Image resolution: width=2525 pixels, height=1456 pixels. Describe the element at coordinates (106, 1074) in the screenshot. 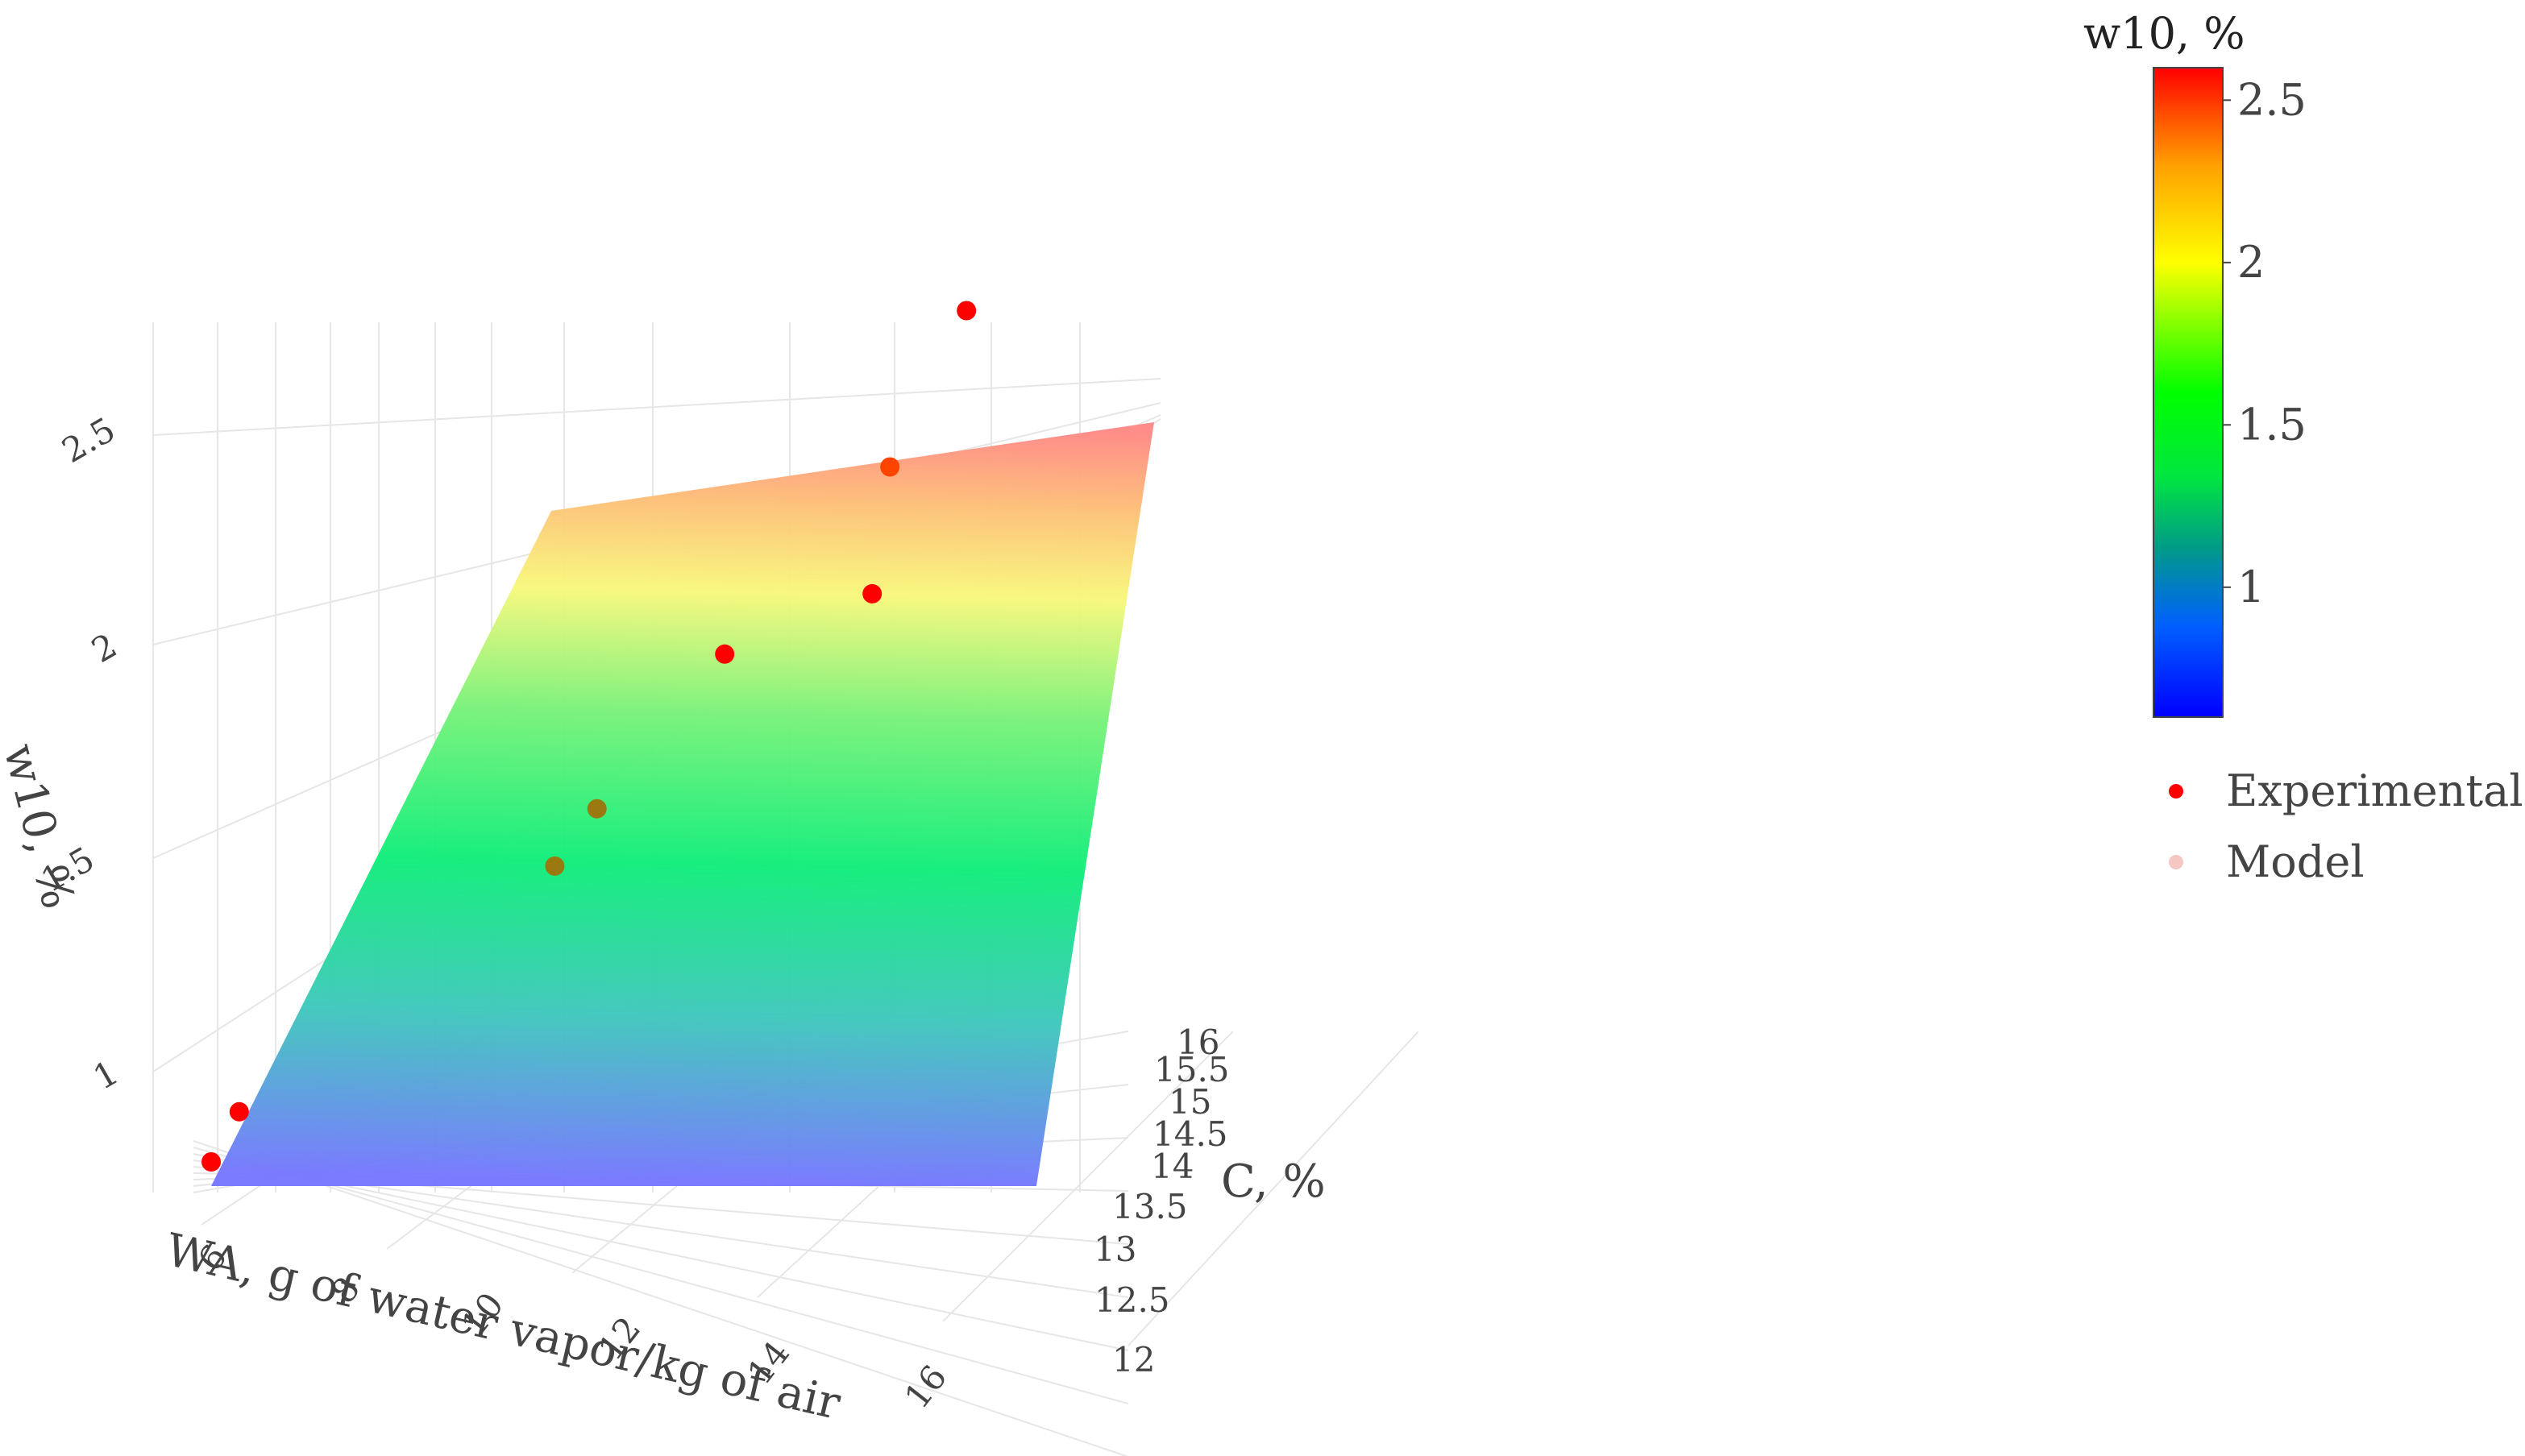

I see `z-tick-label: 1` at that location.